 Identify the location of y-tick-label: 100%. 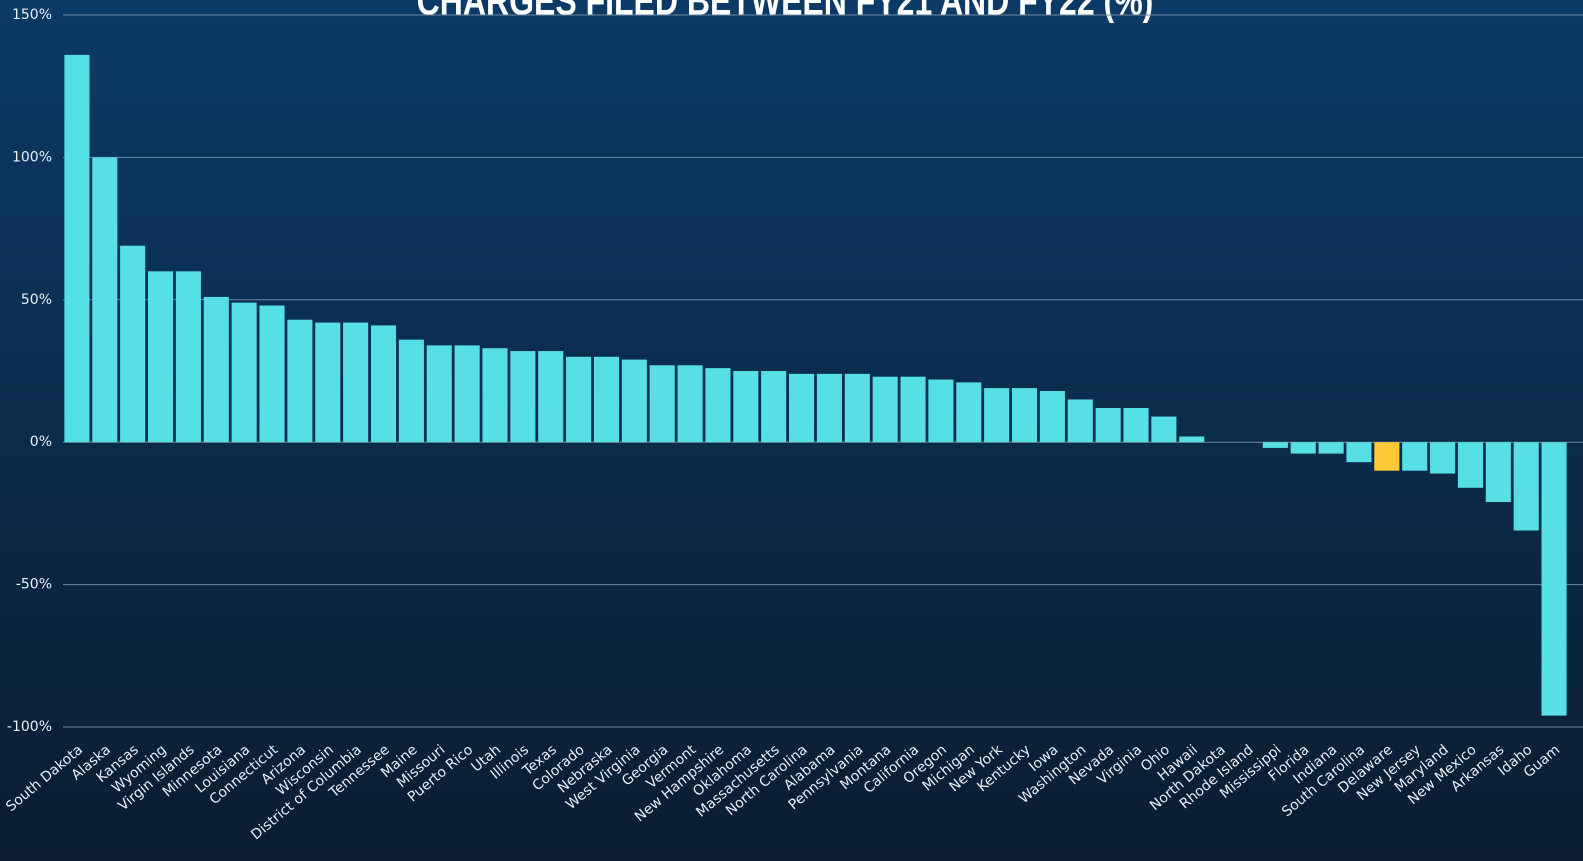
(32, 157).